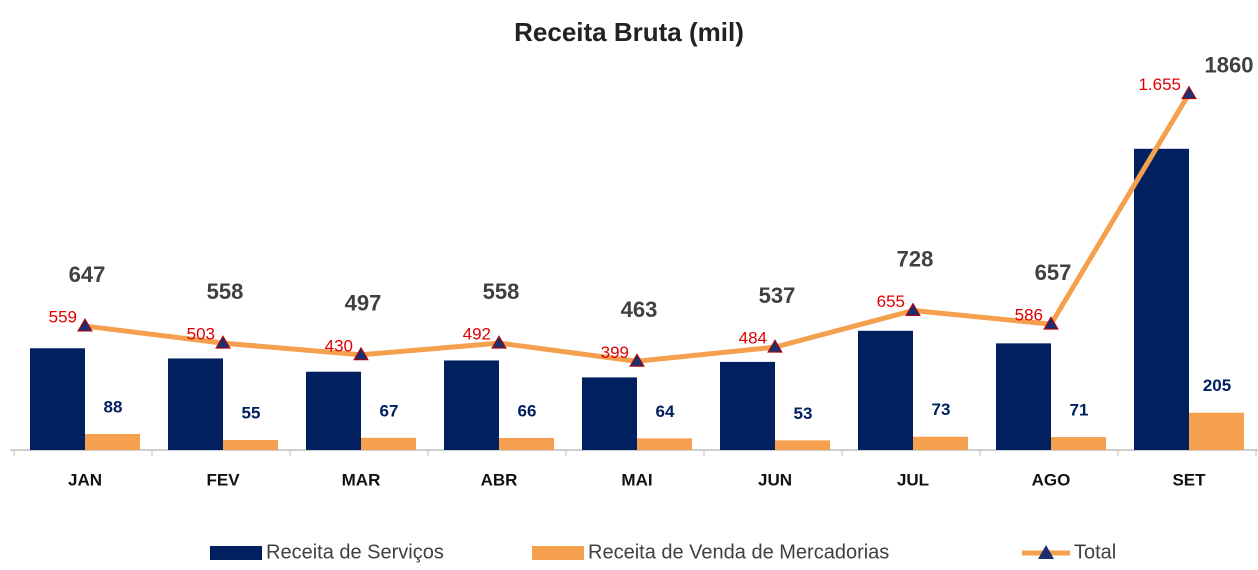 This screenshot has height=570, width=1258. I want to click on data-label: 53, so click(803, 413).